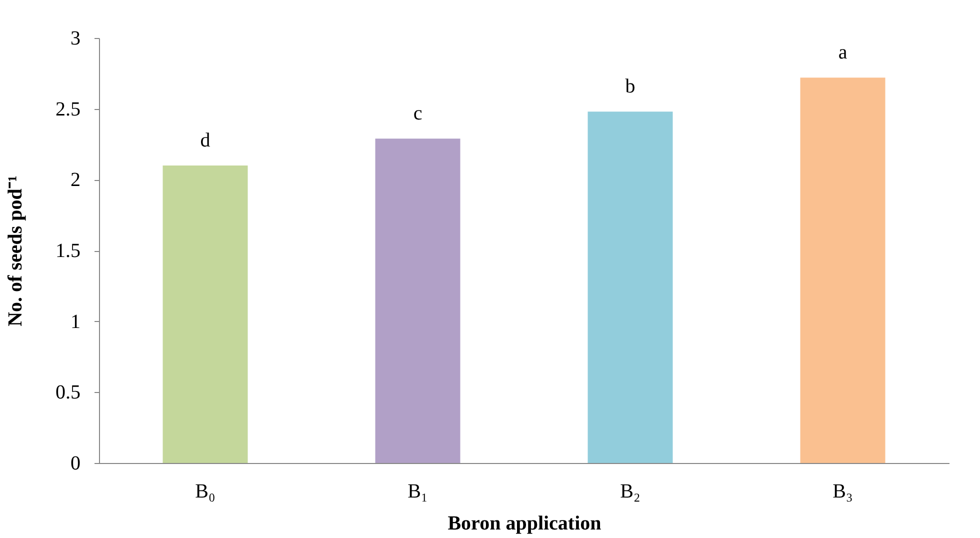  What do you see at coordinates (630, 87) in the screenshot?
I see `annotation: b` at bounding box center [630, 87].